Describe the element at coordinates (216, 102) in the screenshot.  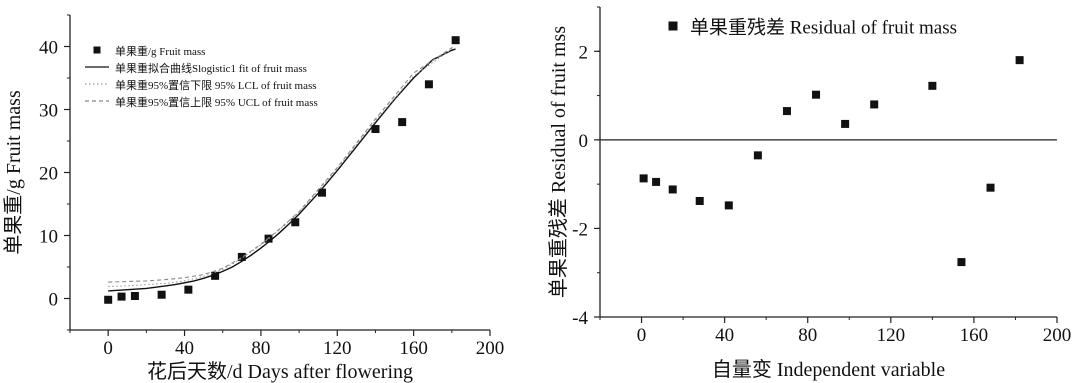
I see `legend-label: 单果重95%置信上限 95% UCL of fruit mass` at that location.